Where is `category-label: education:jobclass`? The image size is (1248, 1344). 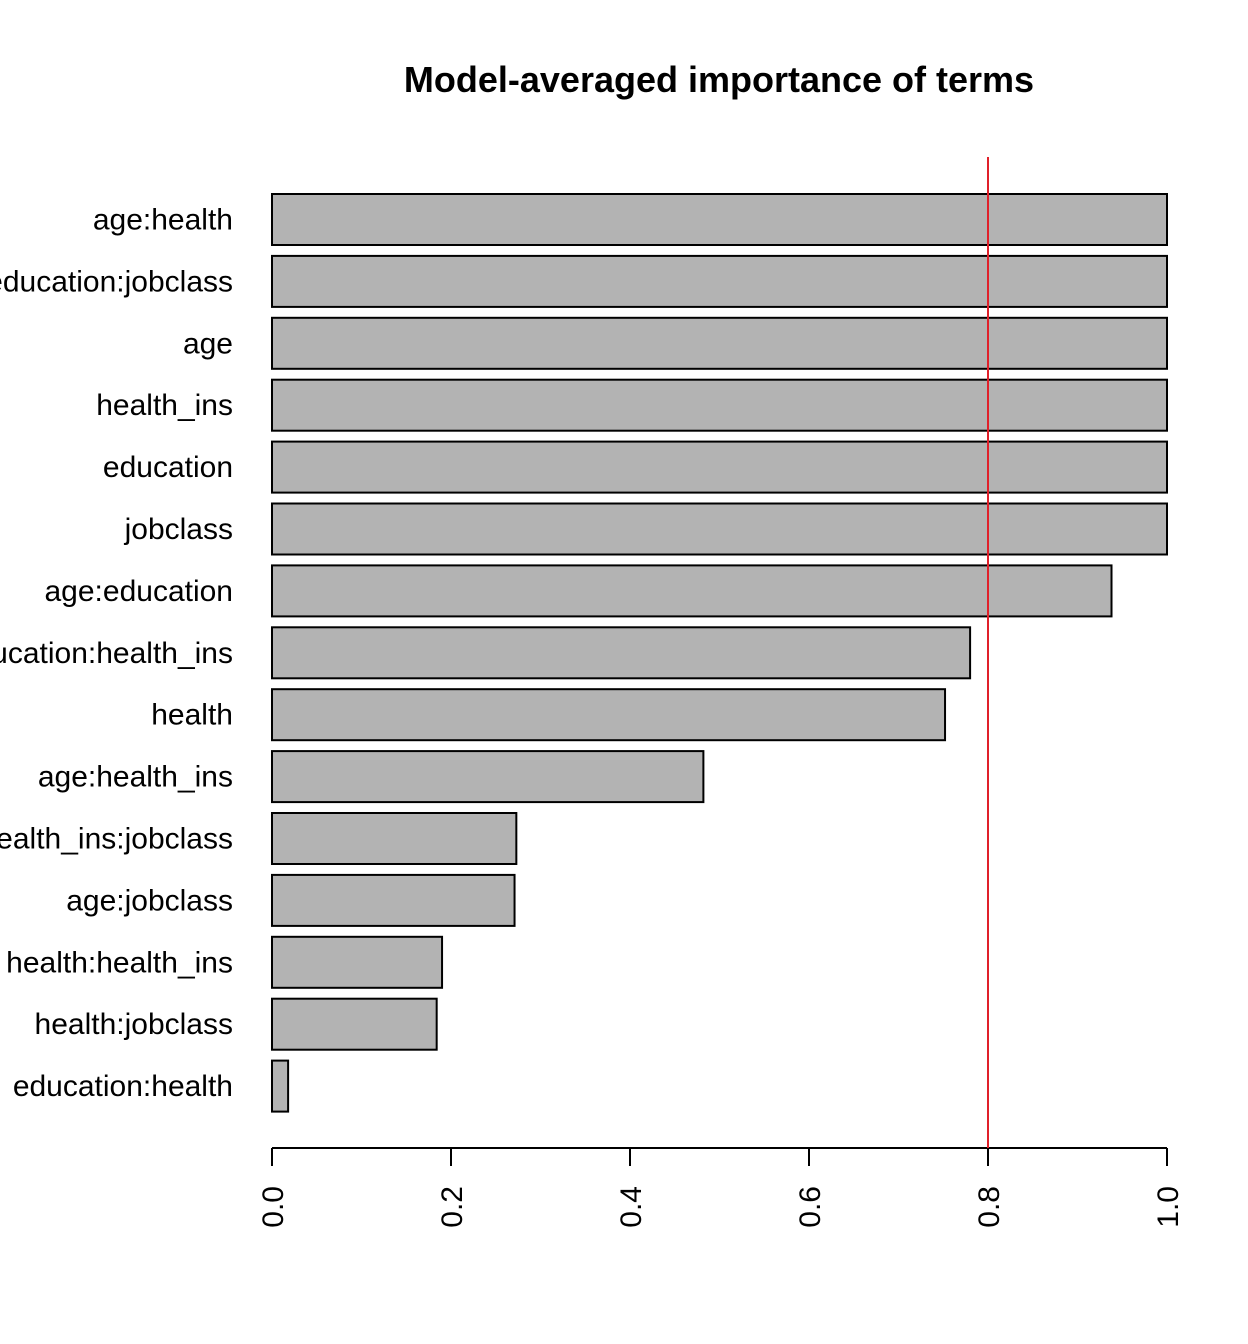 category-label: education:jobclass is located at coordinates (116, 281).